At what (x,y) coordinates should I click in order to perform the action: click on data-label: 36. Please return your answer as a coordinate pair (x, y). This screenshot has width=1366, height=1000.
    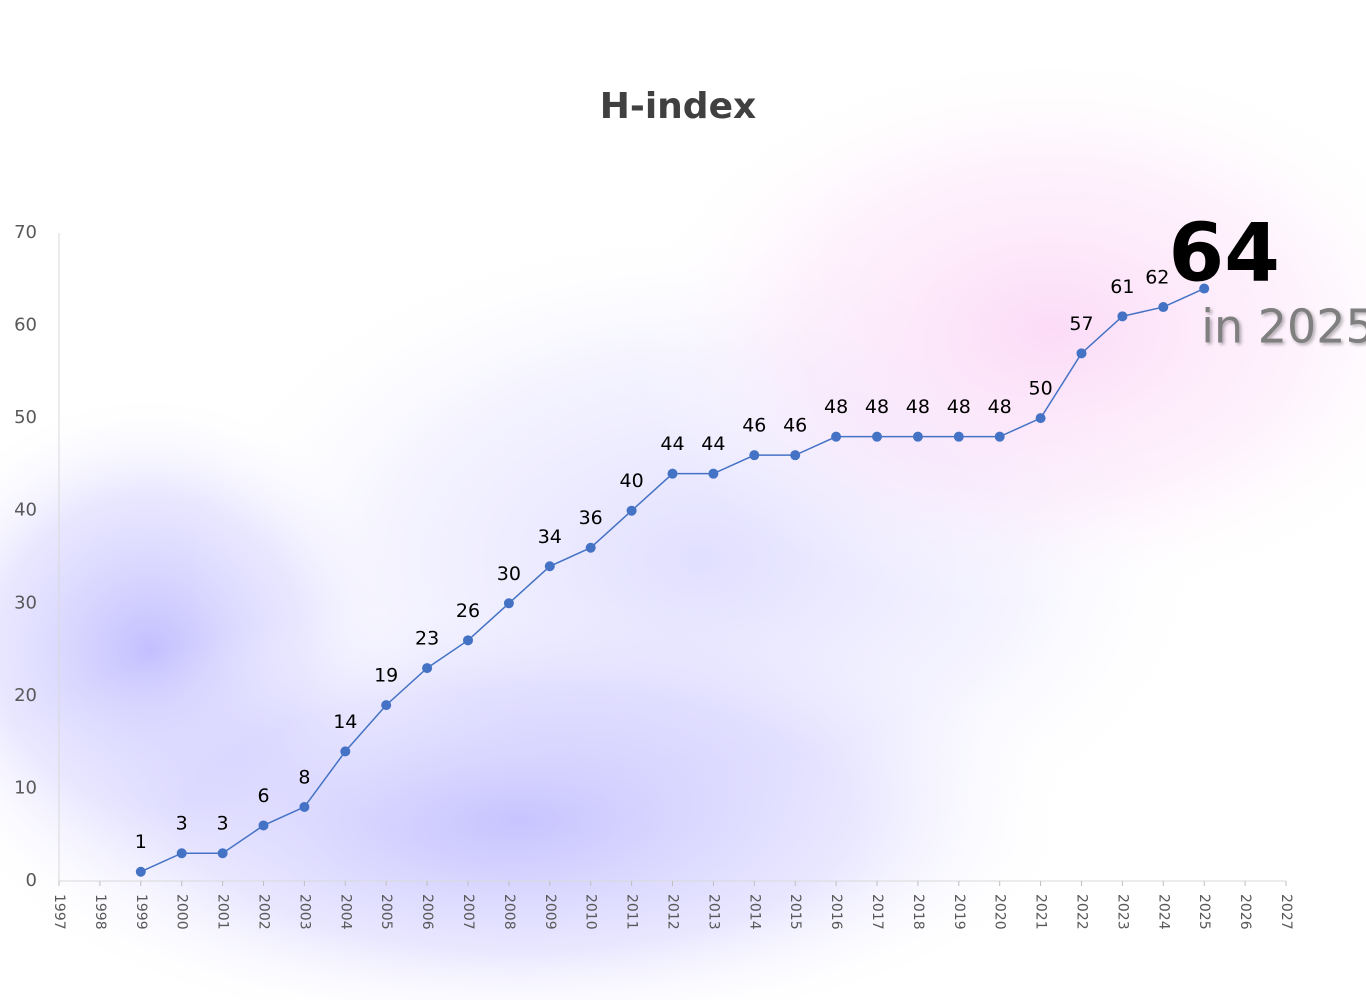
    Looking at the image, I should click on (591, 518).